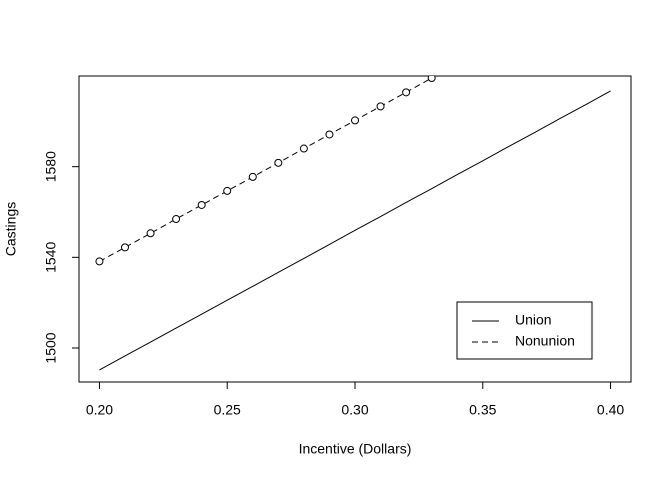  Describe the element at coordinates (227, 410) in the screenshot. I see `x-tick-label: 0.25` at that location.